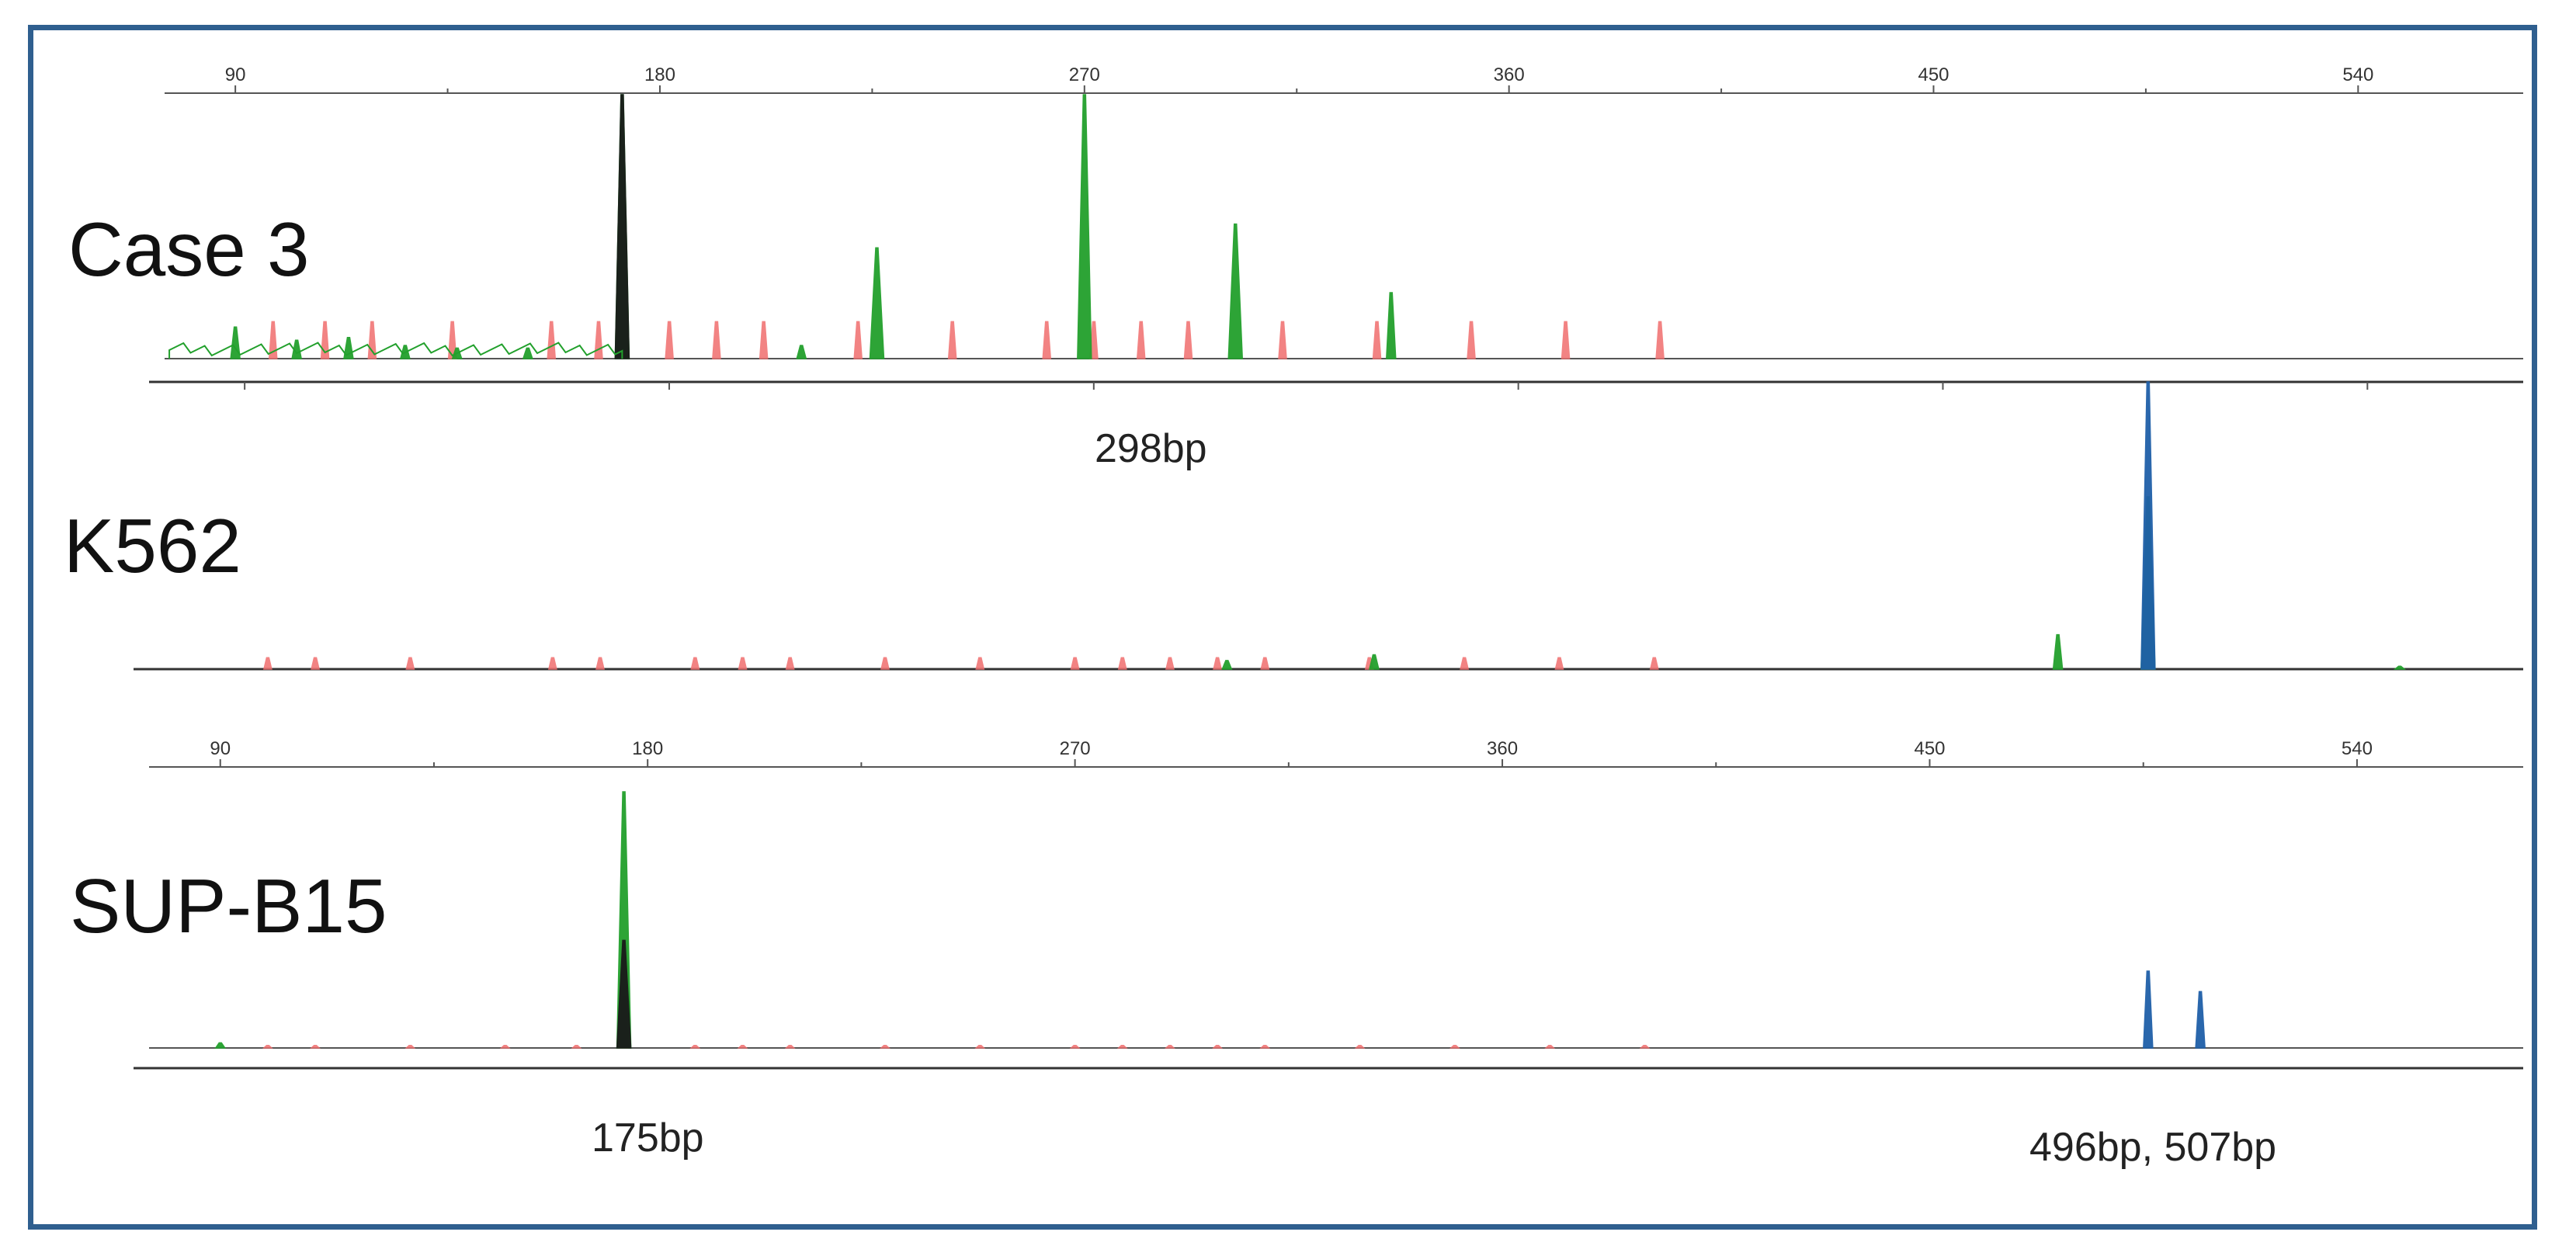 This screenshot has width=2576, height=1256. Describe the element at coordinates (228, 906) in the screenshot. I see `supb15-label: SUP-B15` at that location.